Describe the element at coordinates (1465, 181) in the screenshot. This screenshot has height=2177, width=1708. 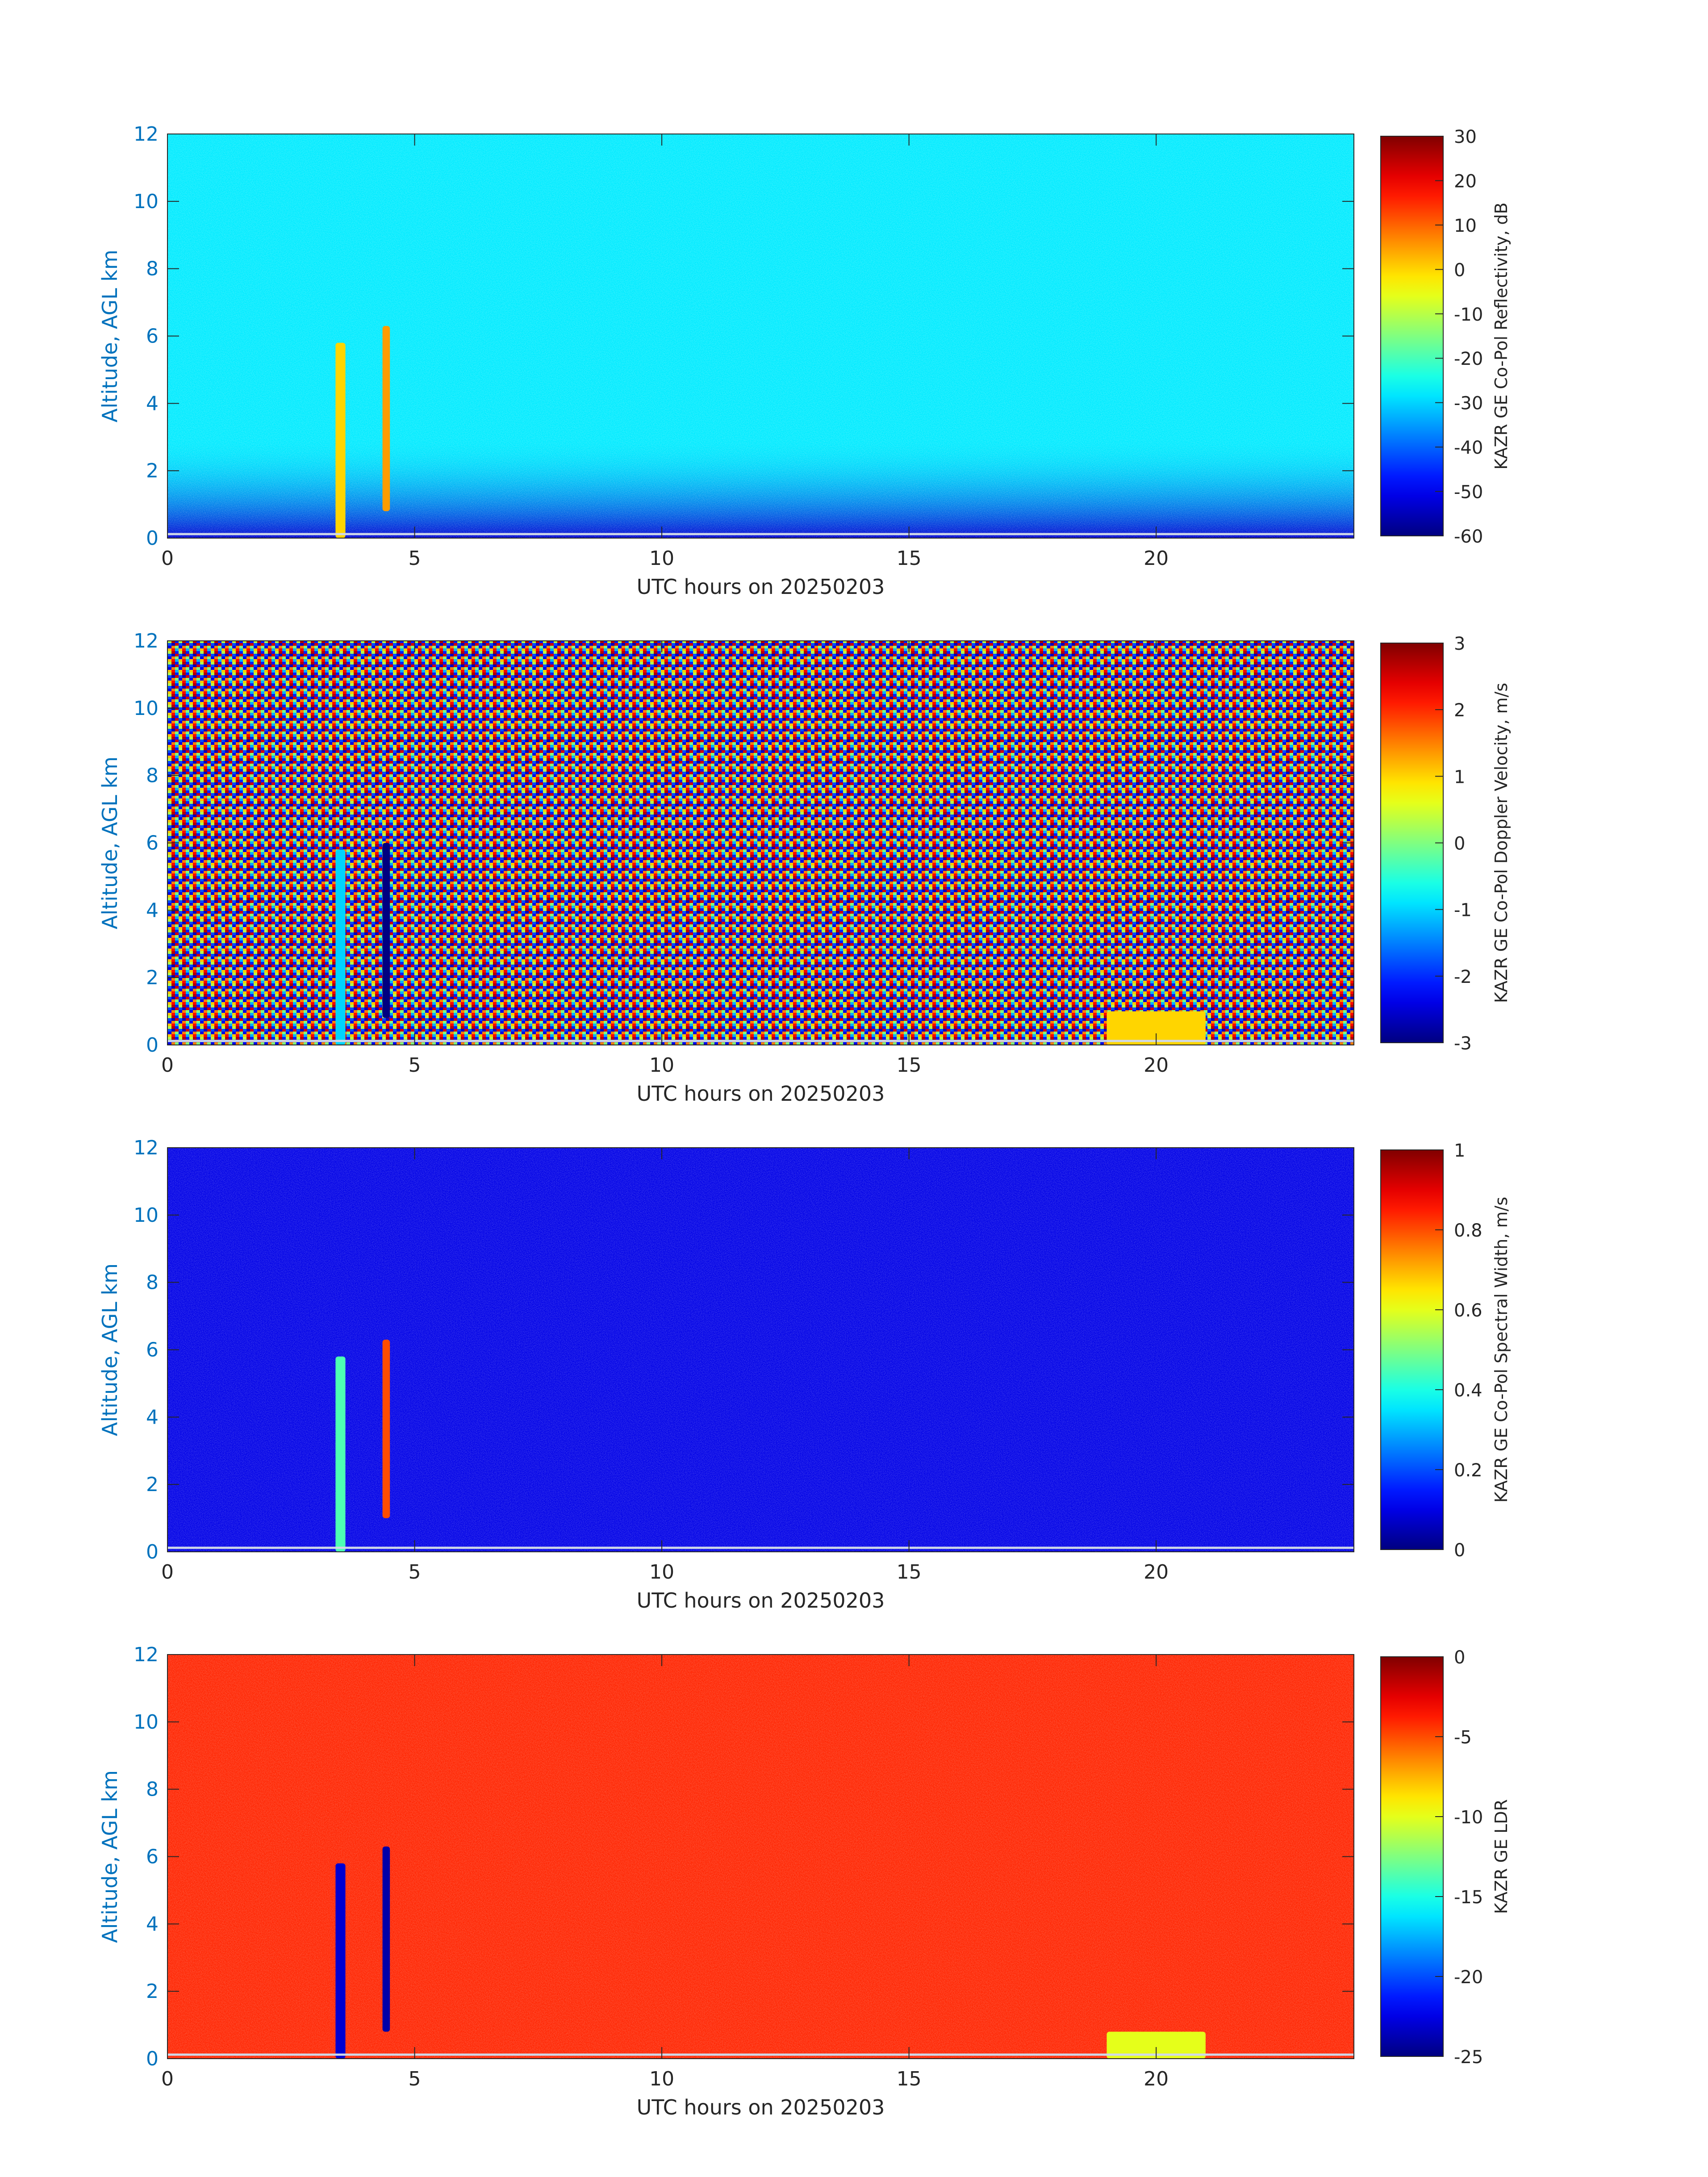
I see `colorbar-tick-label: 20` at that location.